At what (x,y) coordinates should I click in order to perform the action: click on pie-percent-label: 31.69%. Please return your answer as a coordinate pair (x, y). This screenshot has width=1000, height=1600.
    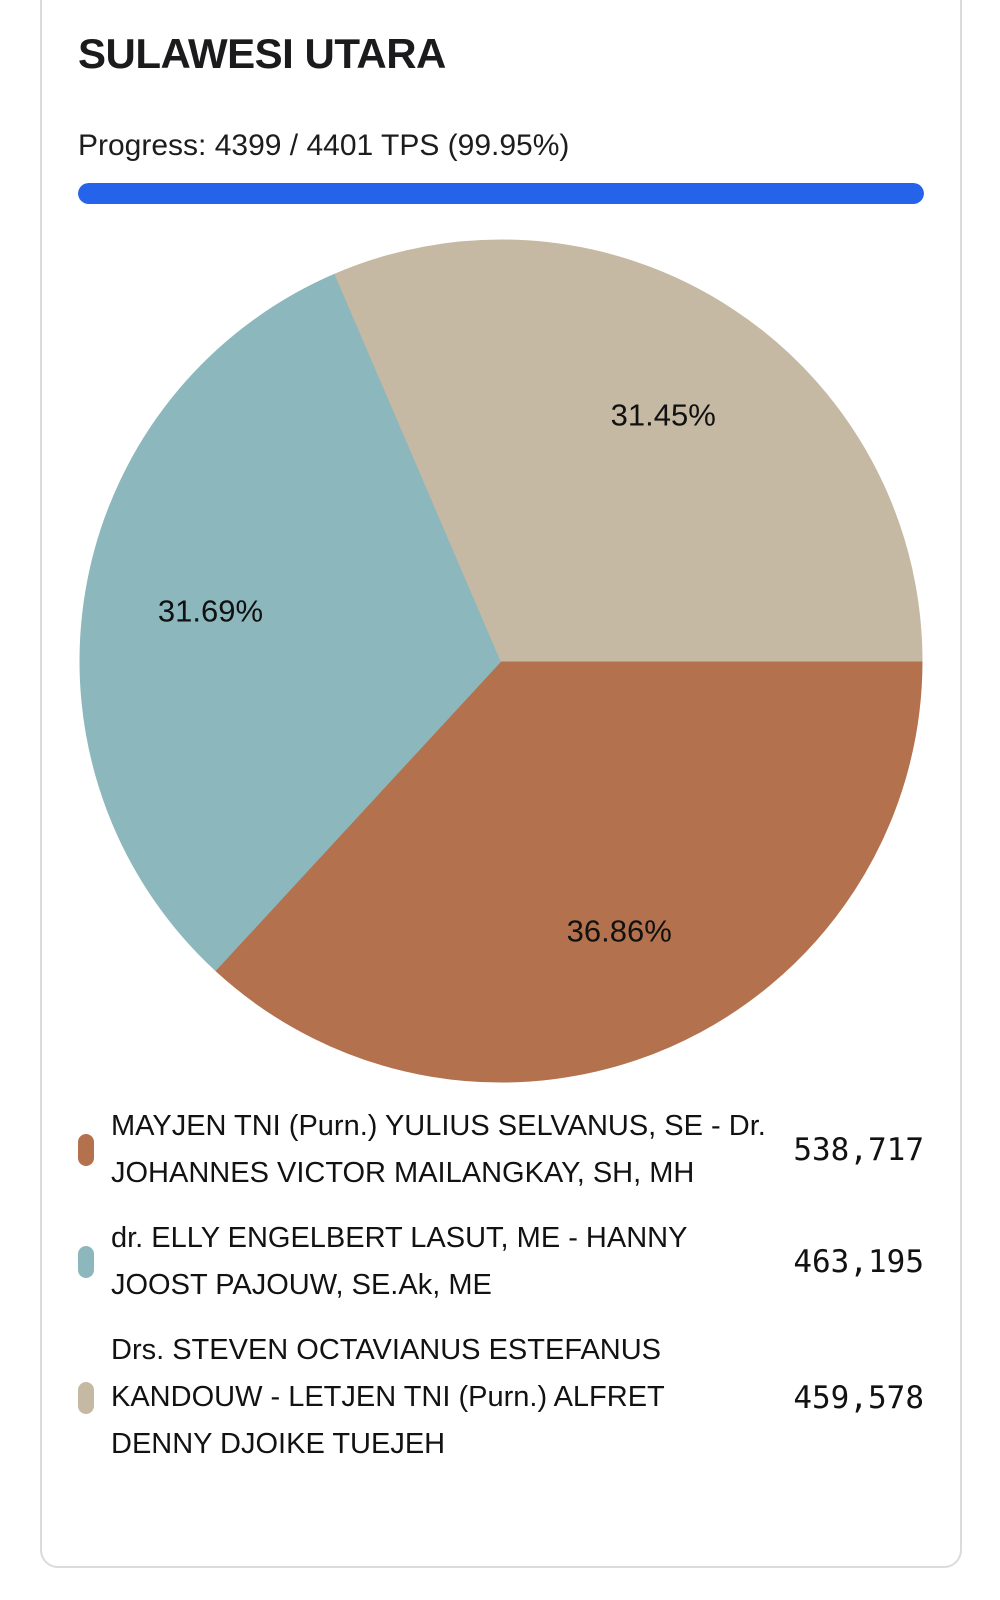
    Looking at the image, I should click on (210, 611).